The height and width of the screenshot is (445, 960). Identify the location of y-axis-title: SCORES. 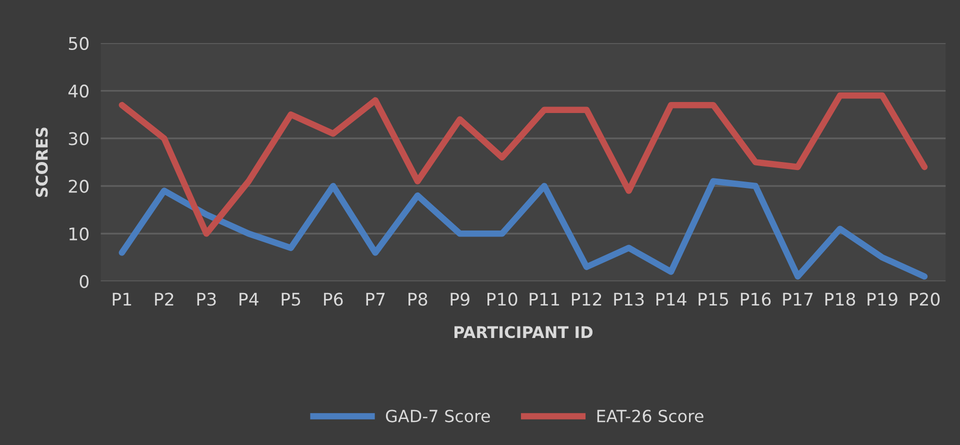
(42, 162).